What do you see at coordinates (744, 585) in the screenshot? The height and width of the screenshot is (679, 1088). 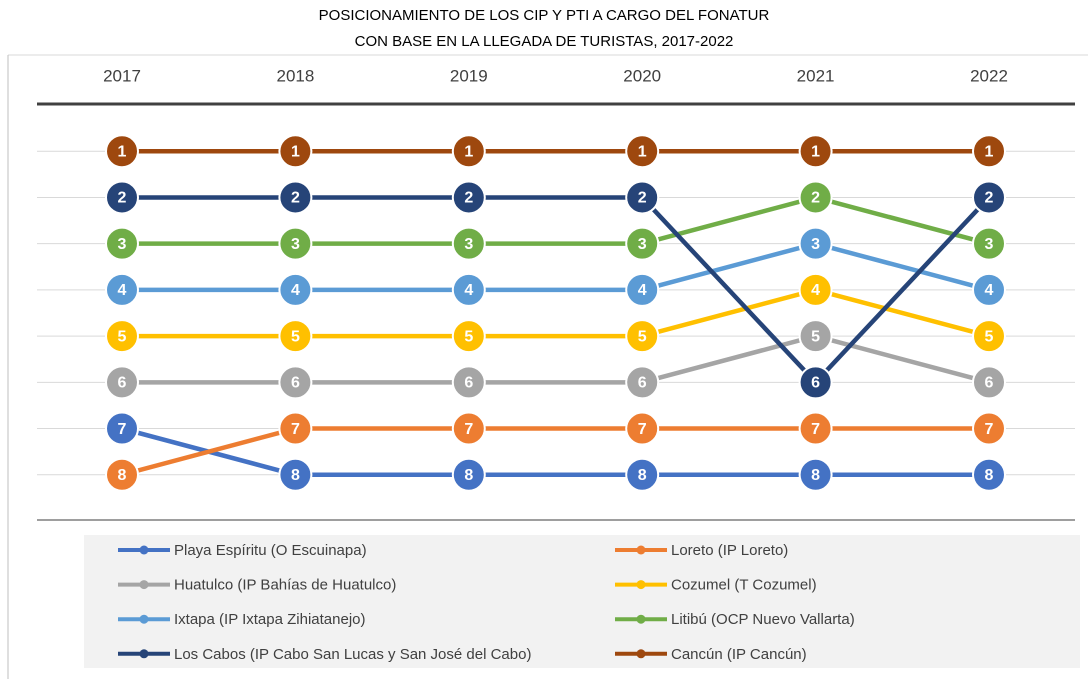 I see `legend-label: Cozumel (T Cozumel)` at bounding box center [744, 585].